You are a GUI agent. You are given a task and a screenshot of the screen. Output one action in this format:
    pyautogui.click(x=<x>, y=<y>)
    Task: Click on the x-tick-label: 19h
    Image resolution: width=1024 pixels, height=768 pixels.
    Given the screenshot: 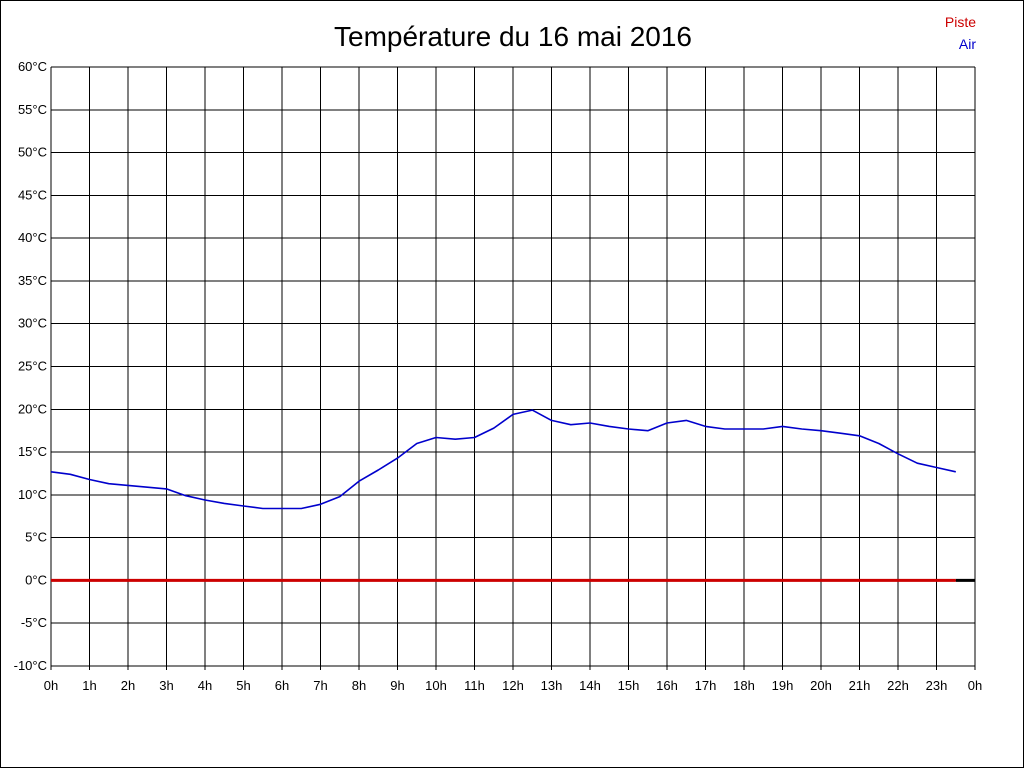 What is the action you would take?
    pyautogui.click(x=783, y=685)
    